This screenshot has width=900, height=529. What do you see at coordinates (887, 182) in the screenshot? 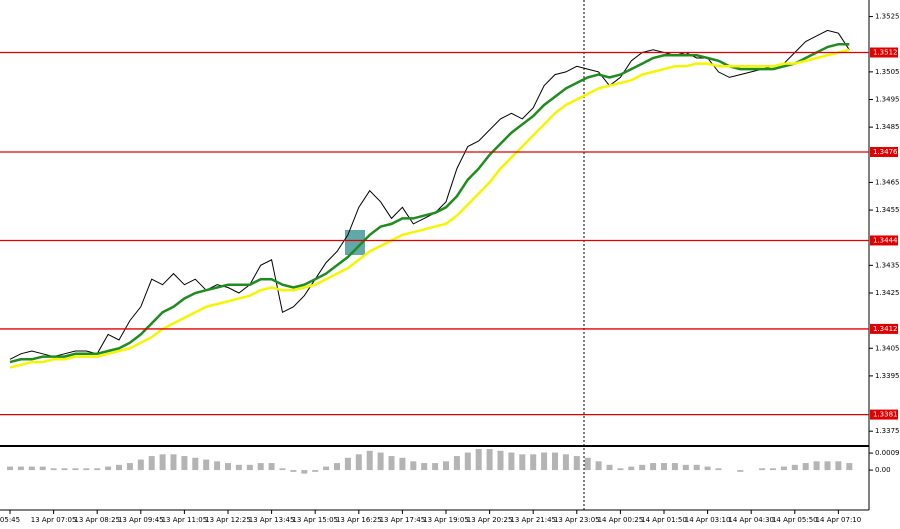
I see `y-tick-label: 1.3465` at bounding box center [887, 182].